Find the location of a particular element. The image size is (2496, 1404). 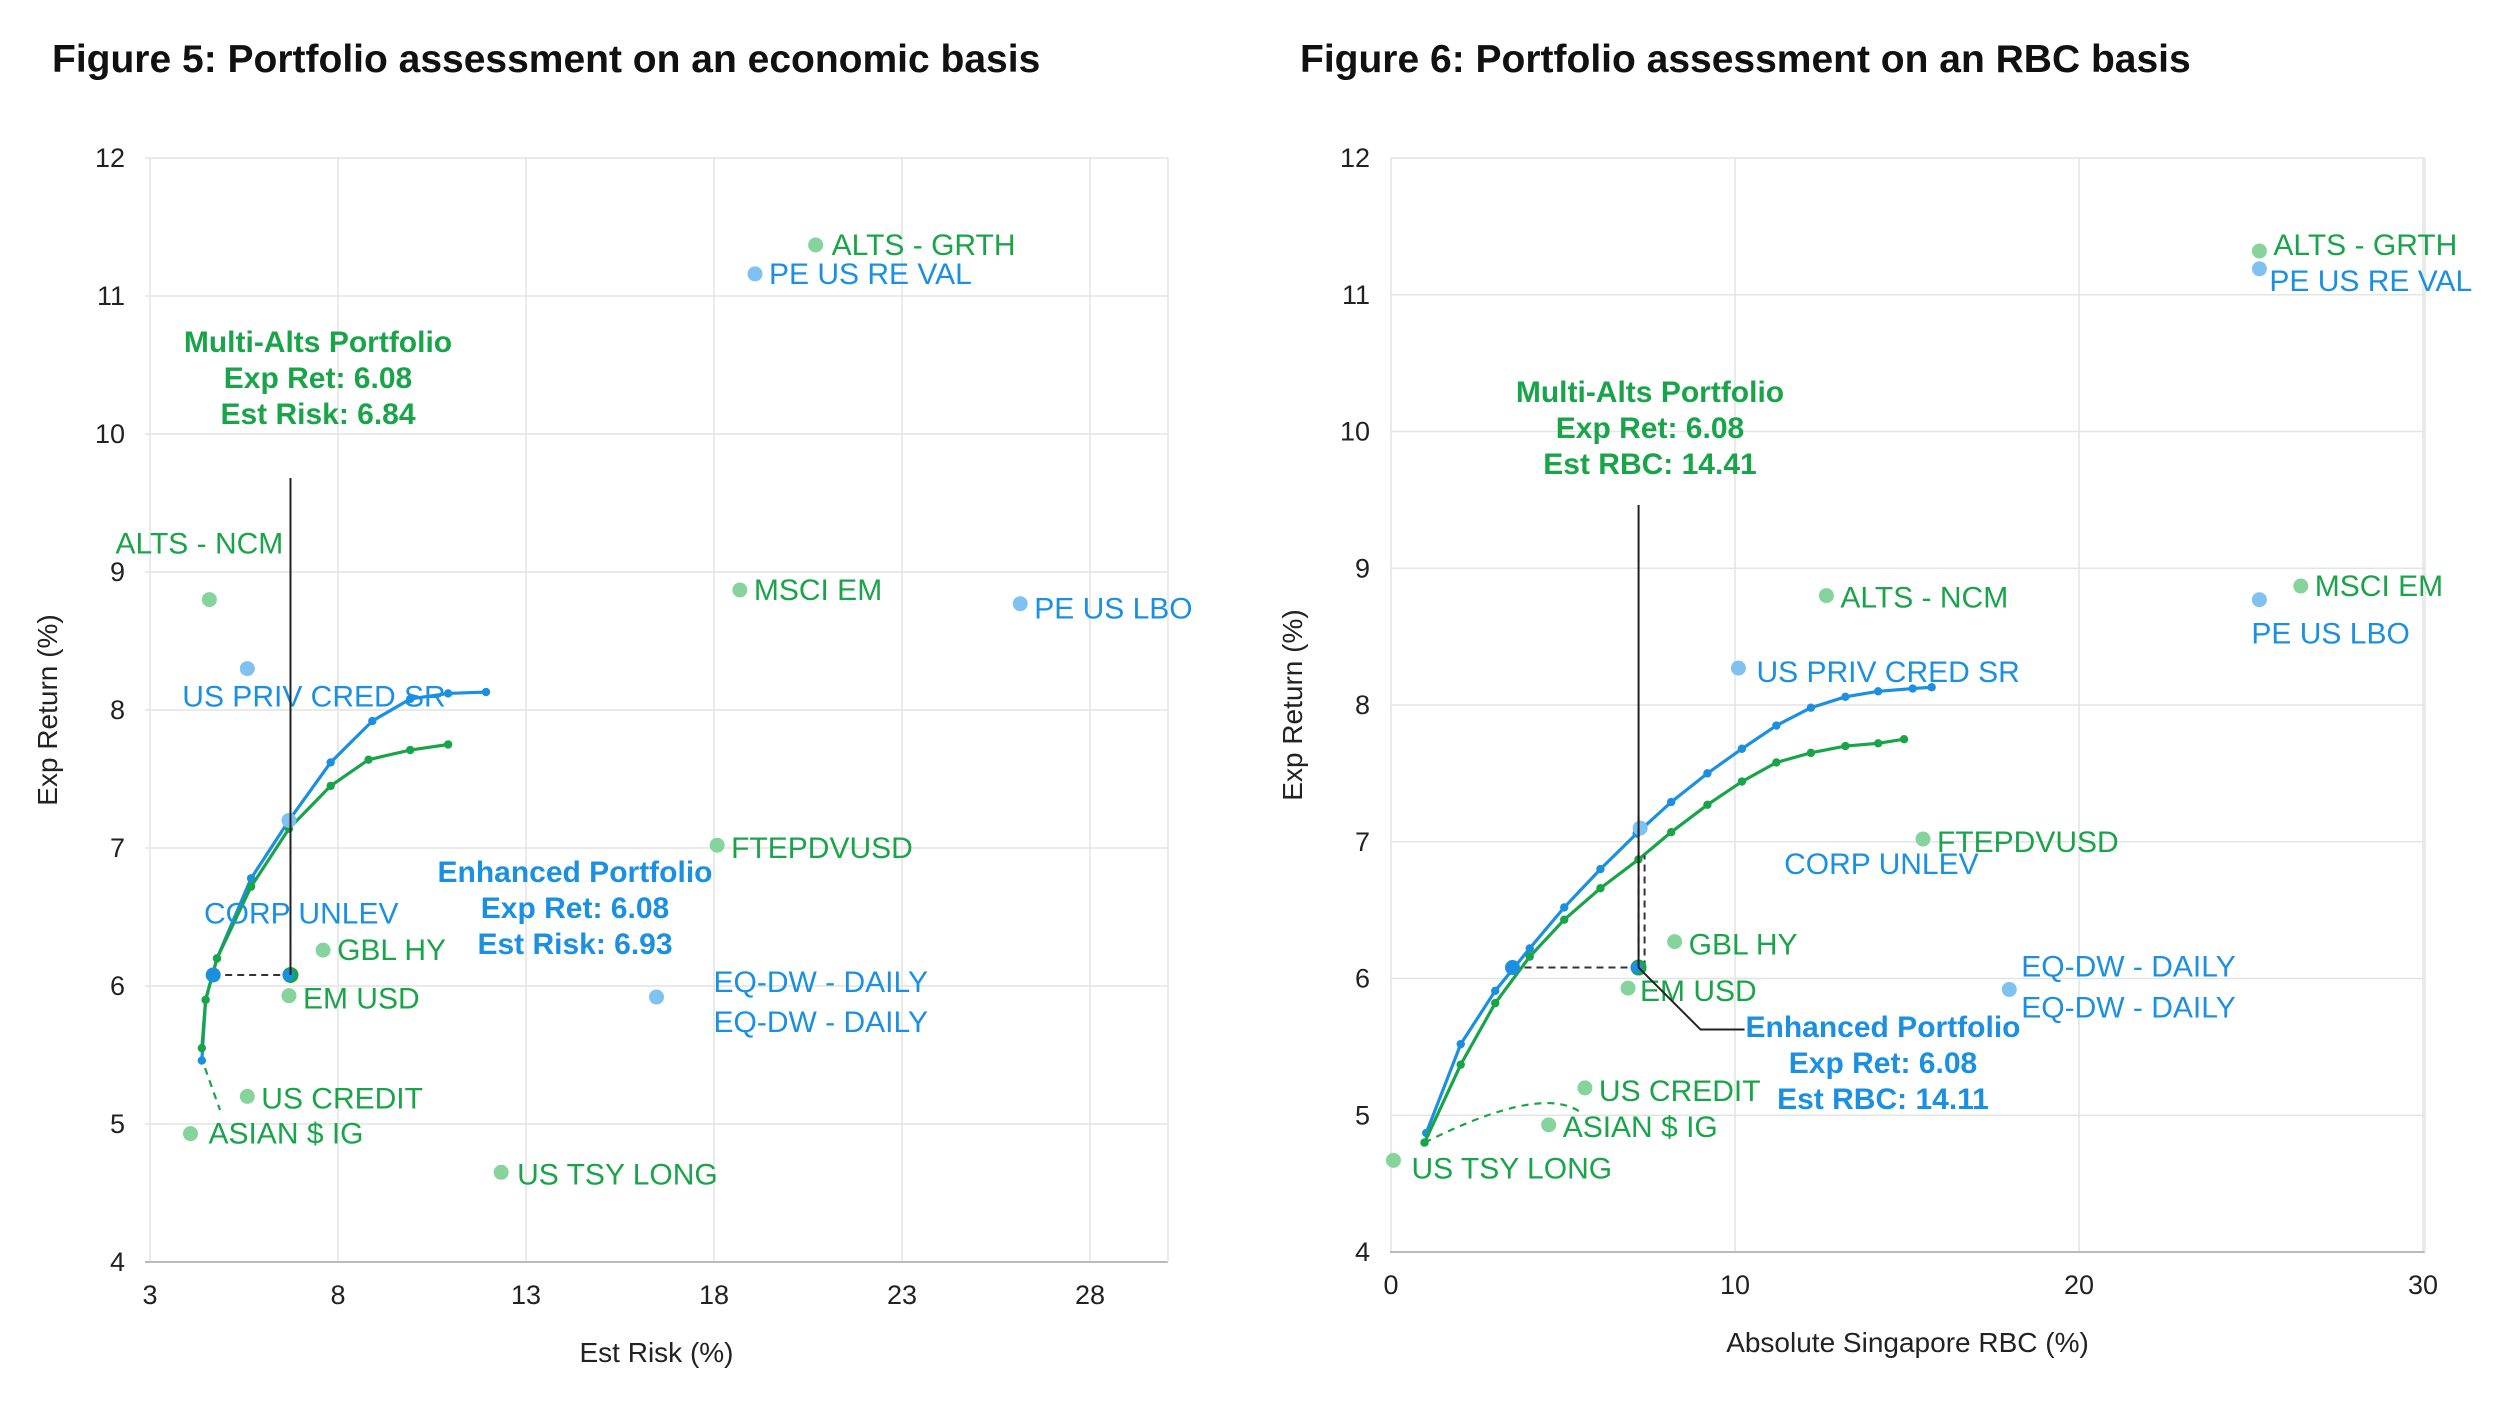

enhanced-point is located at coordinates (288, 974).